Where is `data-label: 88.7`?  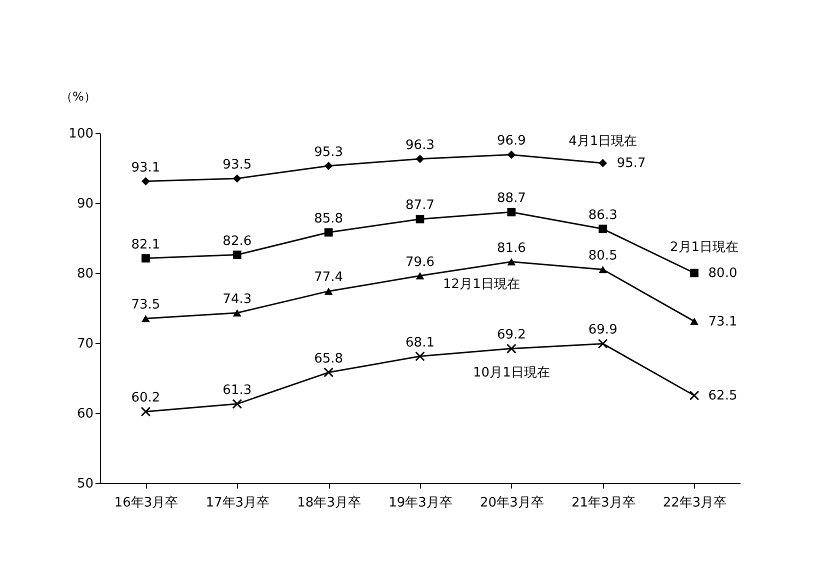 data-label: 88.7 is located at coordinates (511, 198).